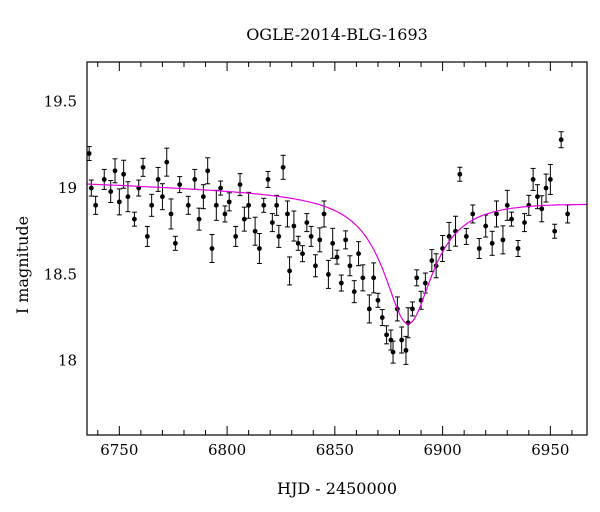 This screenshot has height=512, width=600. I want to click on y-axis-ticks: 18 18.5 19 19.5, so click(60, 231).